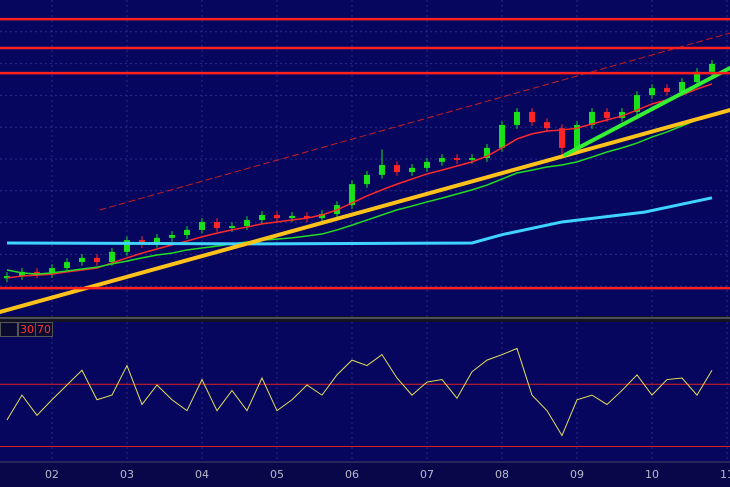  Describe the element at coordinates (427, 474) in the screenshot. I see `x-tick-label: 07` at that location.